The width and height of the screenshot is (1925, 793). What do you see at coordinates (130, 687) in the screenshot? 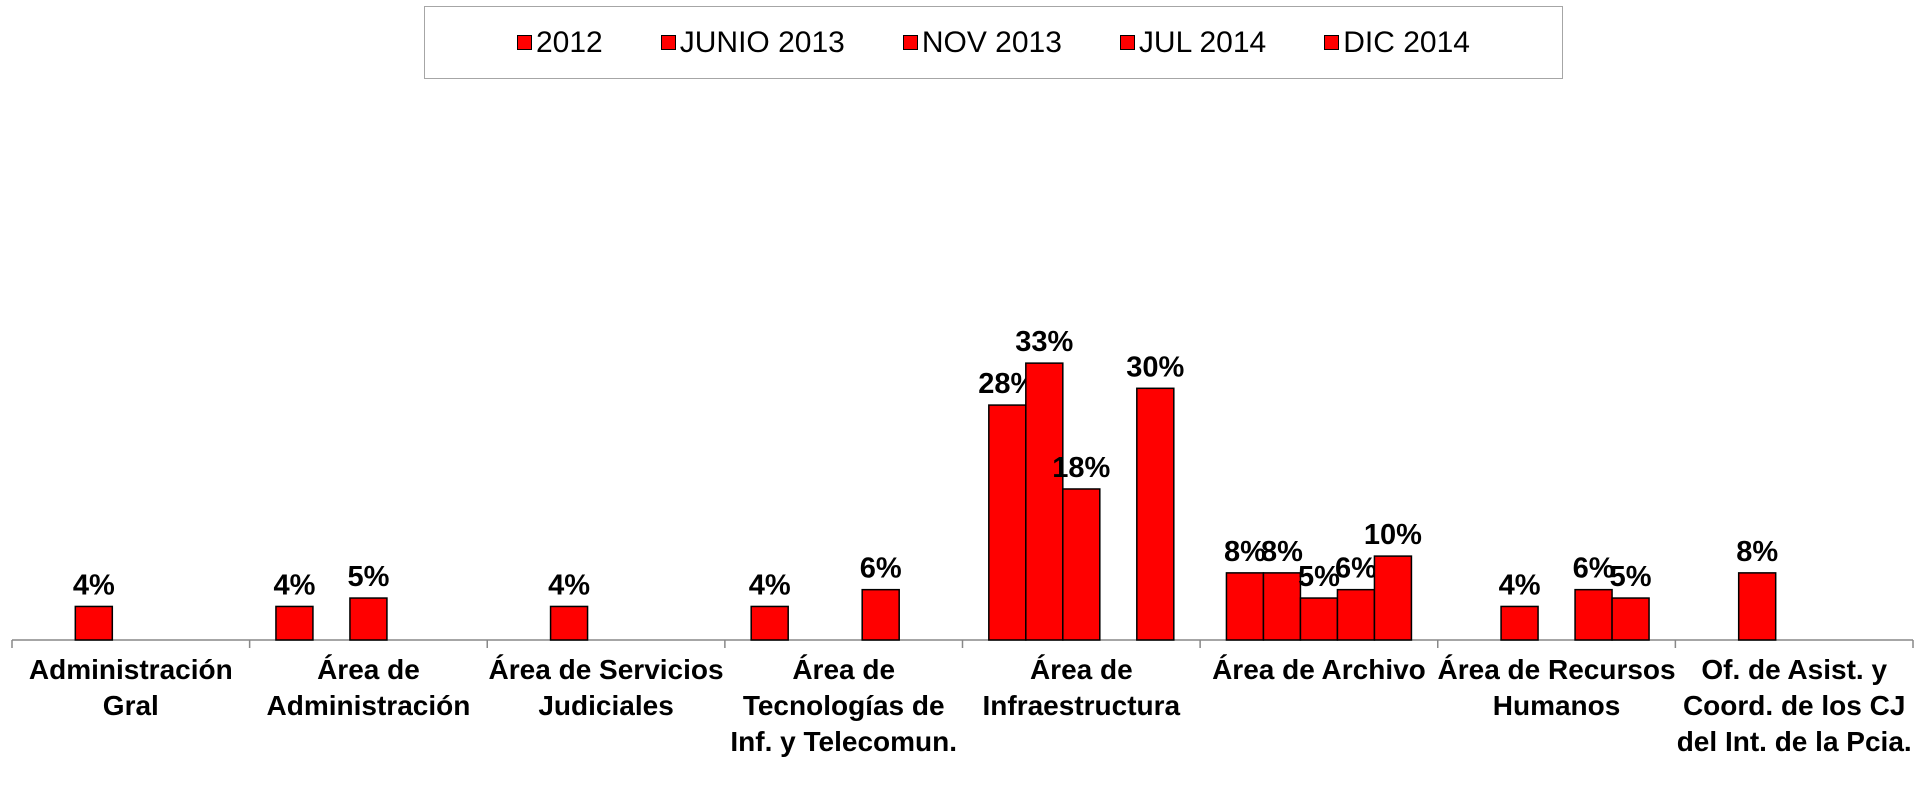
I see `x-tick-label: Administración Gral` at bounding box center [130, 687].